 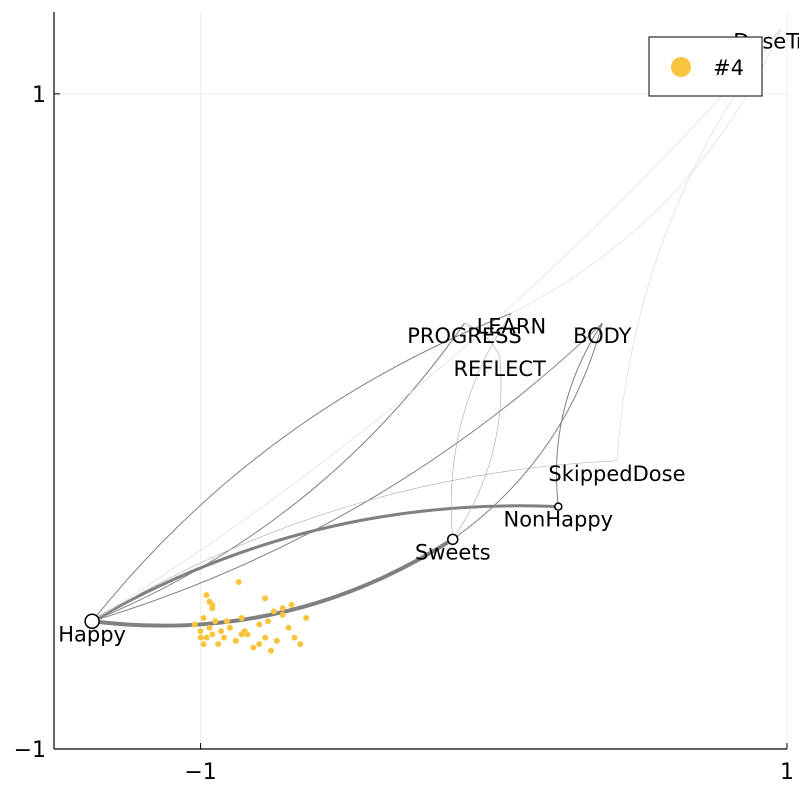 I want to click on edge-body-sweets, so click(x=527, y=431).